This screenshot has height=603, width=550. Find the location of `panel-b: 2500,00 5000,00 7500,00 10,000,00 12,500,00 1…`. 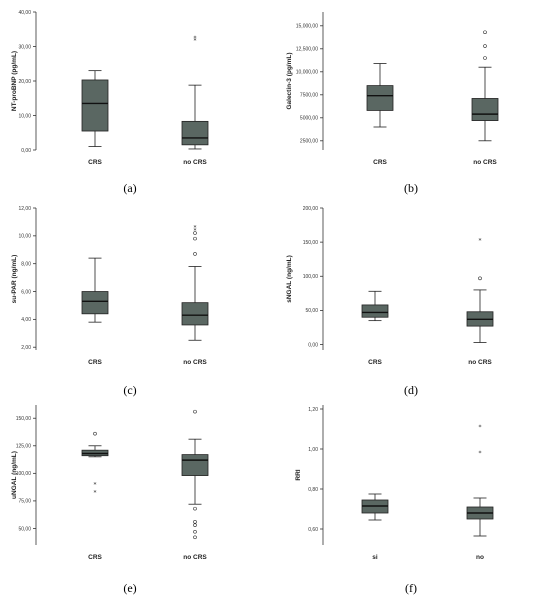

panel-b: 2500,00 5000,00 7500,00 10,000,00 12,500,00 1… is located at coordinates (392, 103).